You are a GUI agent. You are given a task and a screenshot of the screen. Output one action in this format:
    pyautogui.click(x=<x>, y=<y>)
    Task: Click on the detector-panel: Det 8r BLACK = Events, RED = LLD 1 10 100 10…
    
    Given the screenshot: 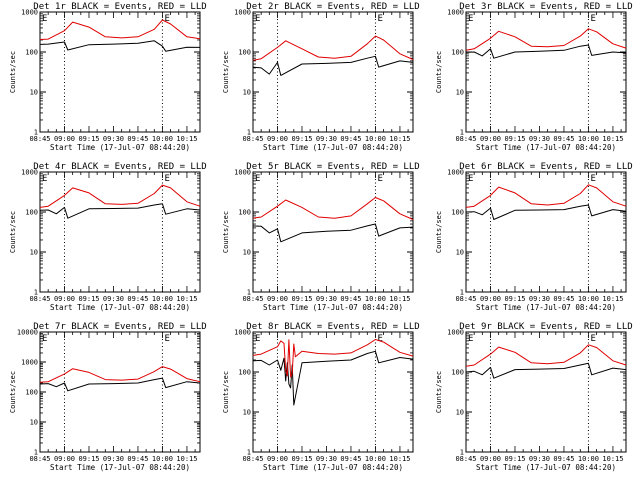 What is the action you would take?
    pyautogui.click(x=321, y=397)
    